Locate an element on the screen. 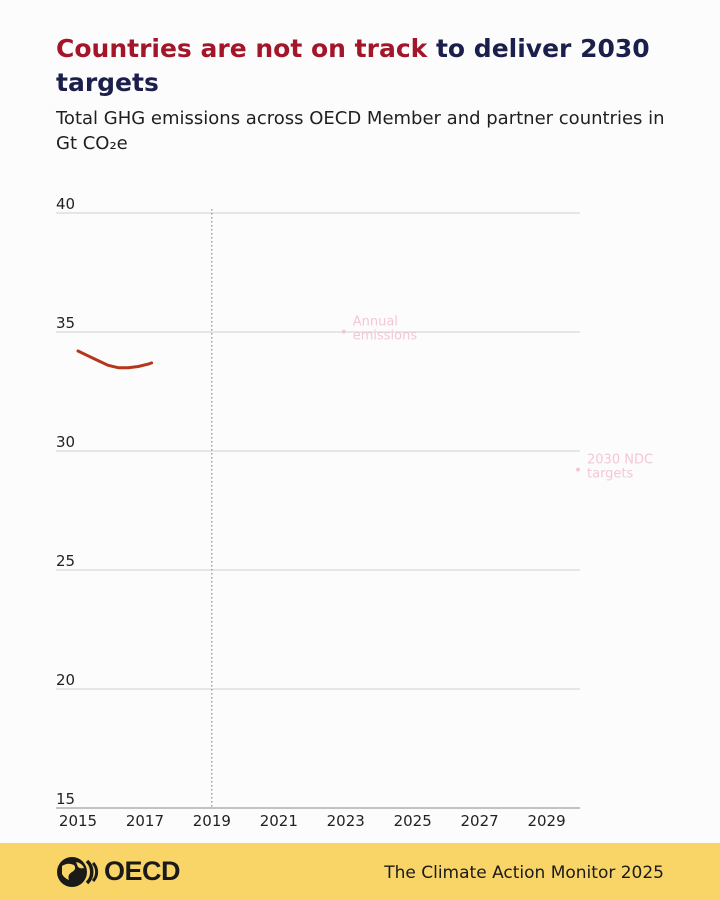 The image size is (720, 900). annotation-label: Annual is located at coordinates (375, 322).